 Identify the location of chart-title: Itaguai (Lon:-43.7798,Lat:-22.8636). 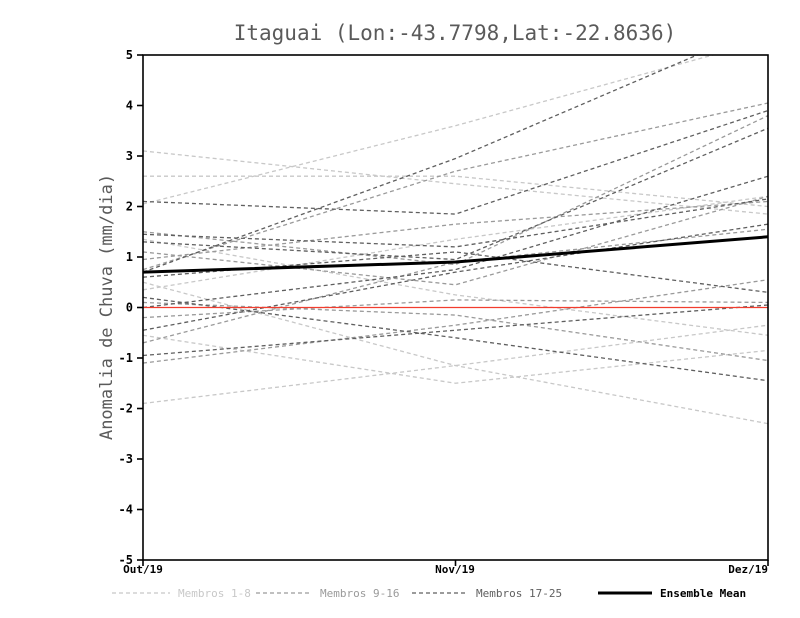
(455, 33).